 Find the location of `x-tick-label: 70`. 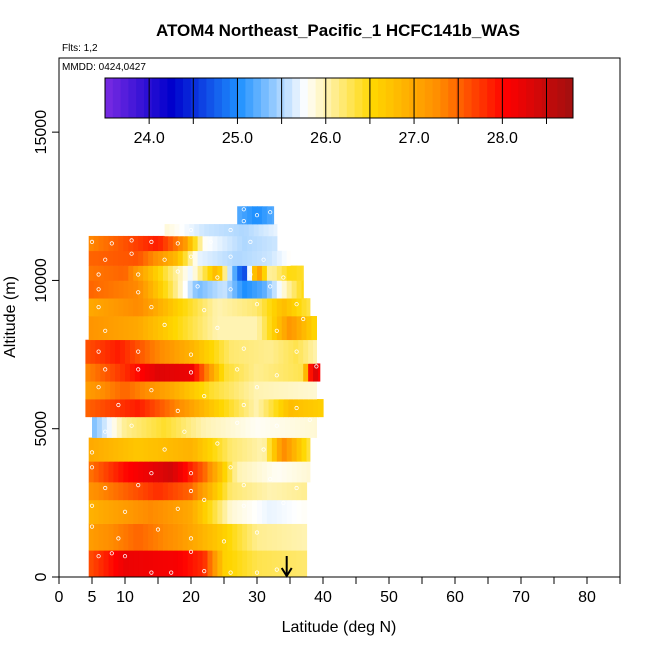

x-tick-label: 70 is located at coordinates (521, 597).